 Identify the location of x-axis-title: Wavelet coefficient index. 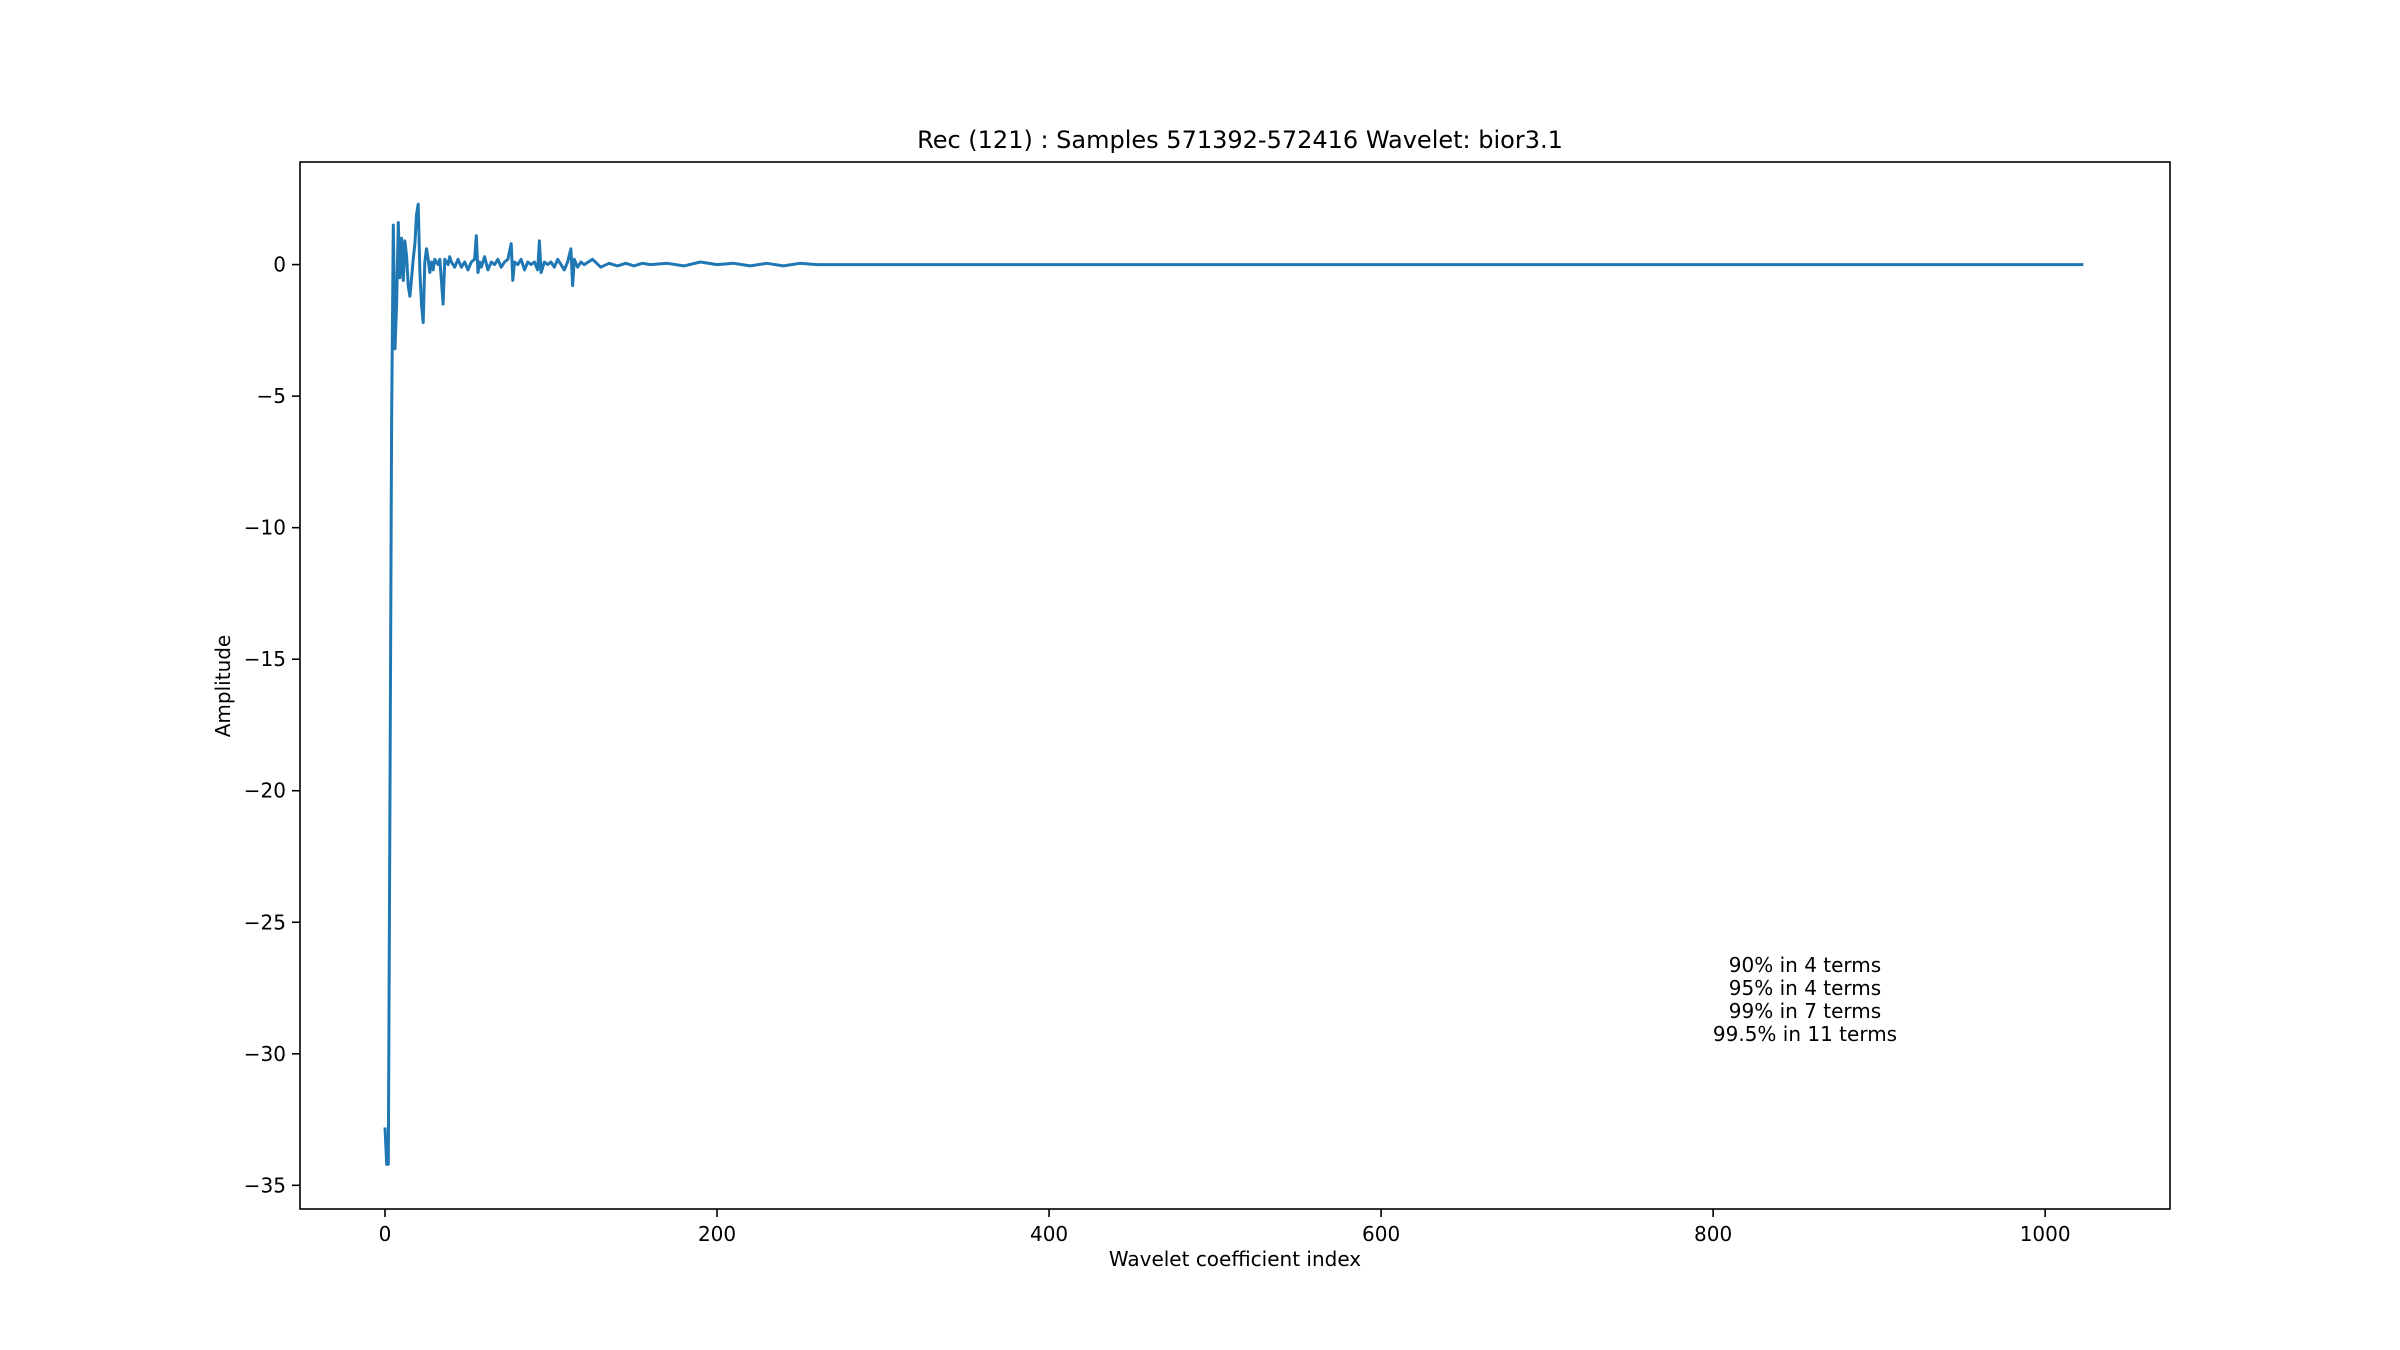
(1235, 1259).